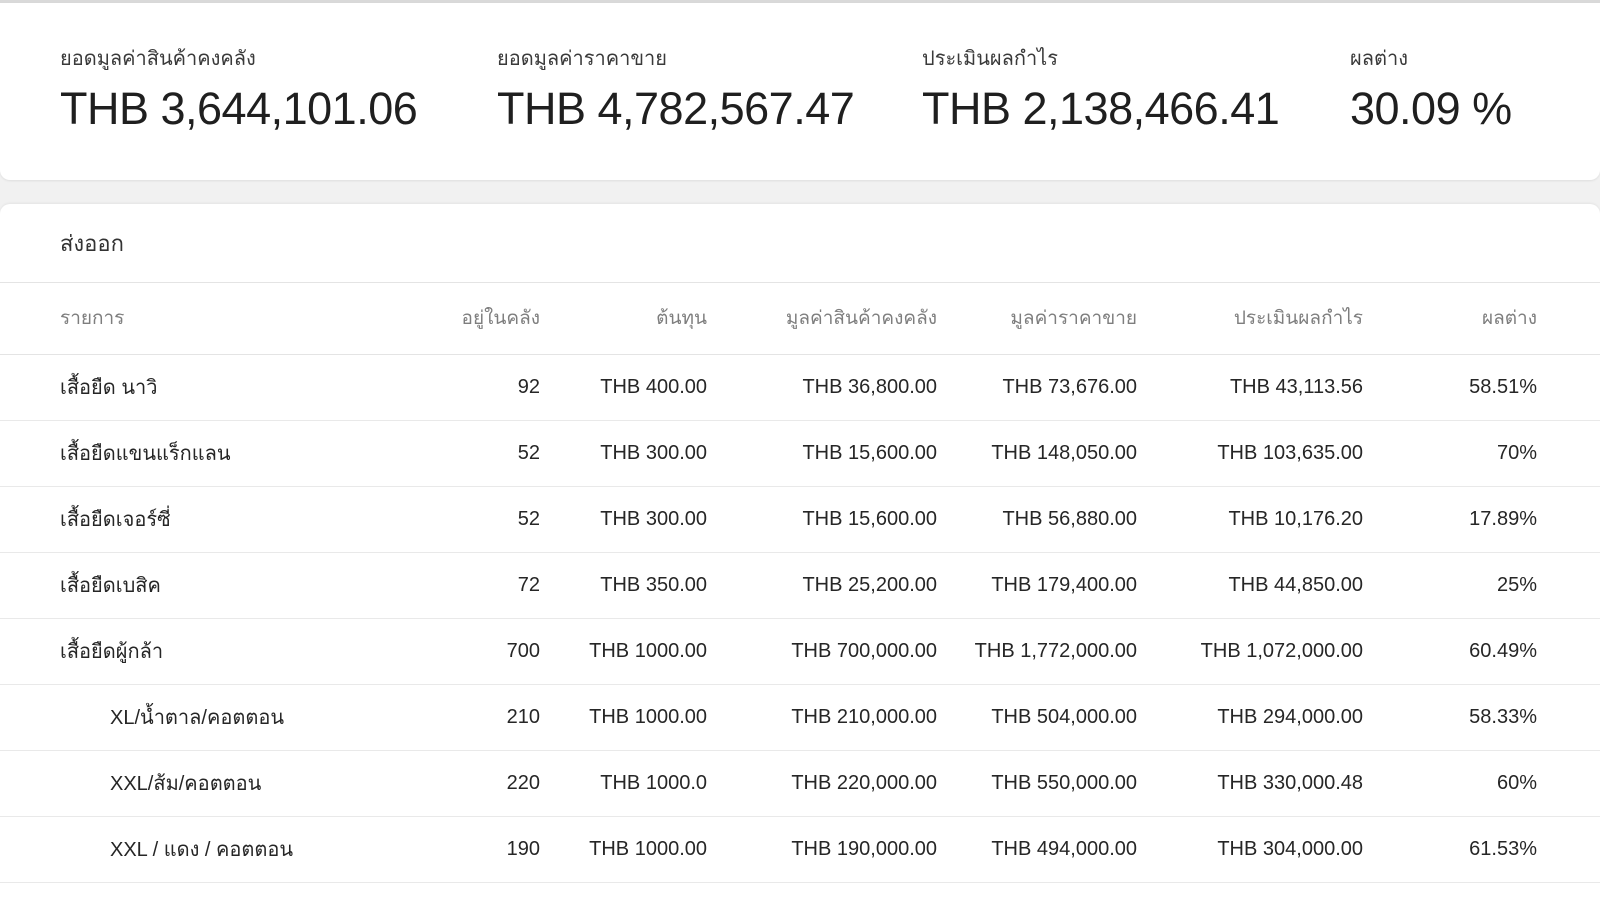 The image size is (1600, 900). I want to click on cost-value: THB 1000.0, so click(623, 783).